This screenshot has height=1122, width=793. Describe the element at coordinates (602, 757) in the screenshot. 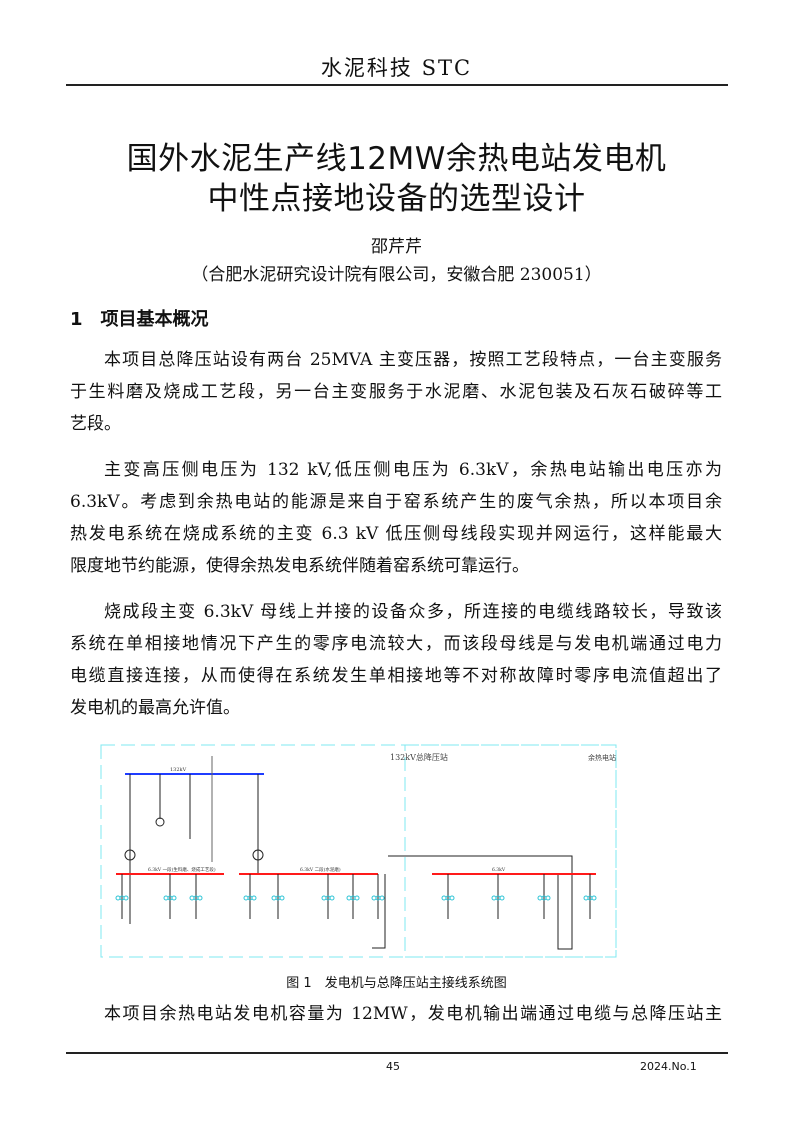

I see `label-plant: 余热电站` at that location.